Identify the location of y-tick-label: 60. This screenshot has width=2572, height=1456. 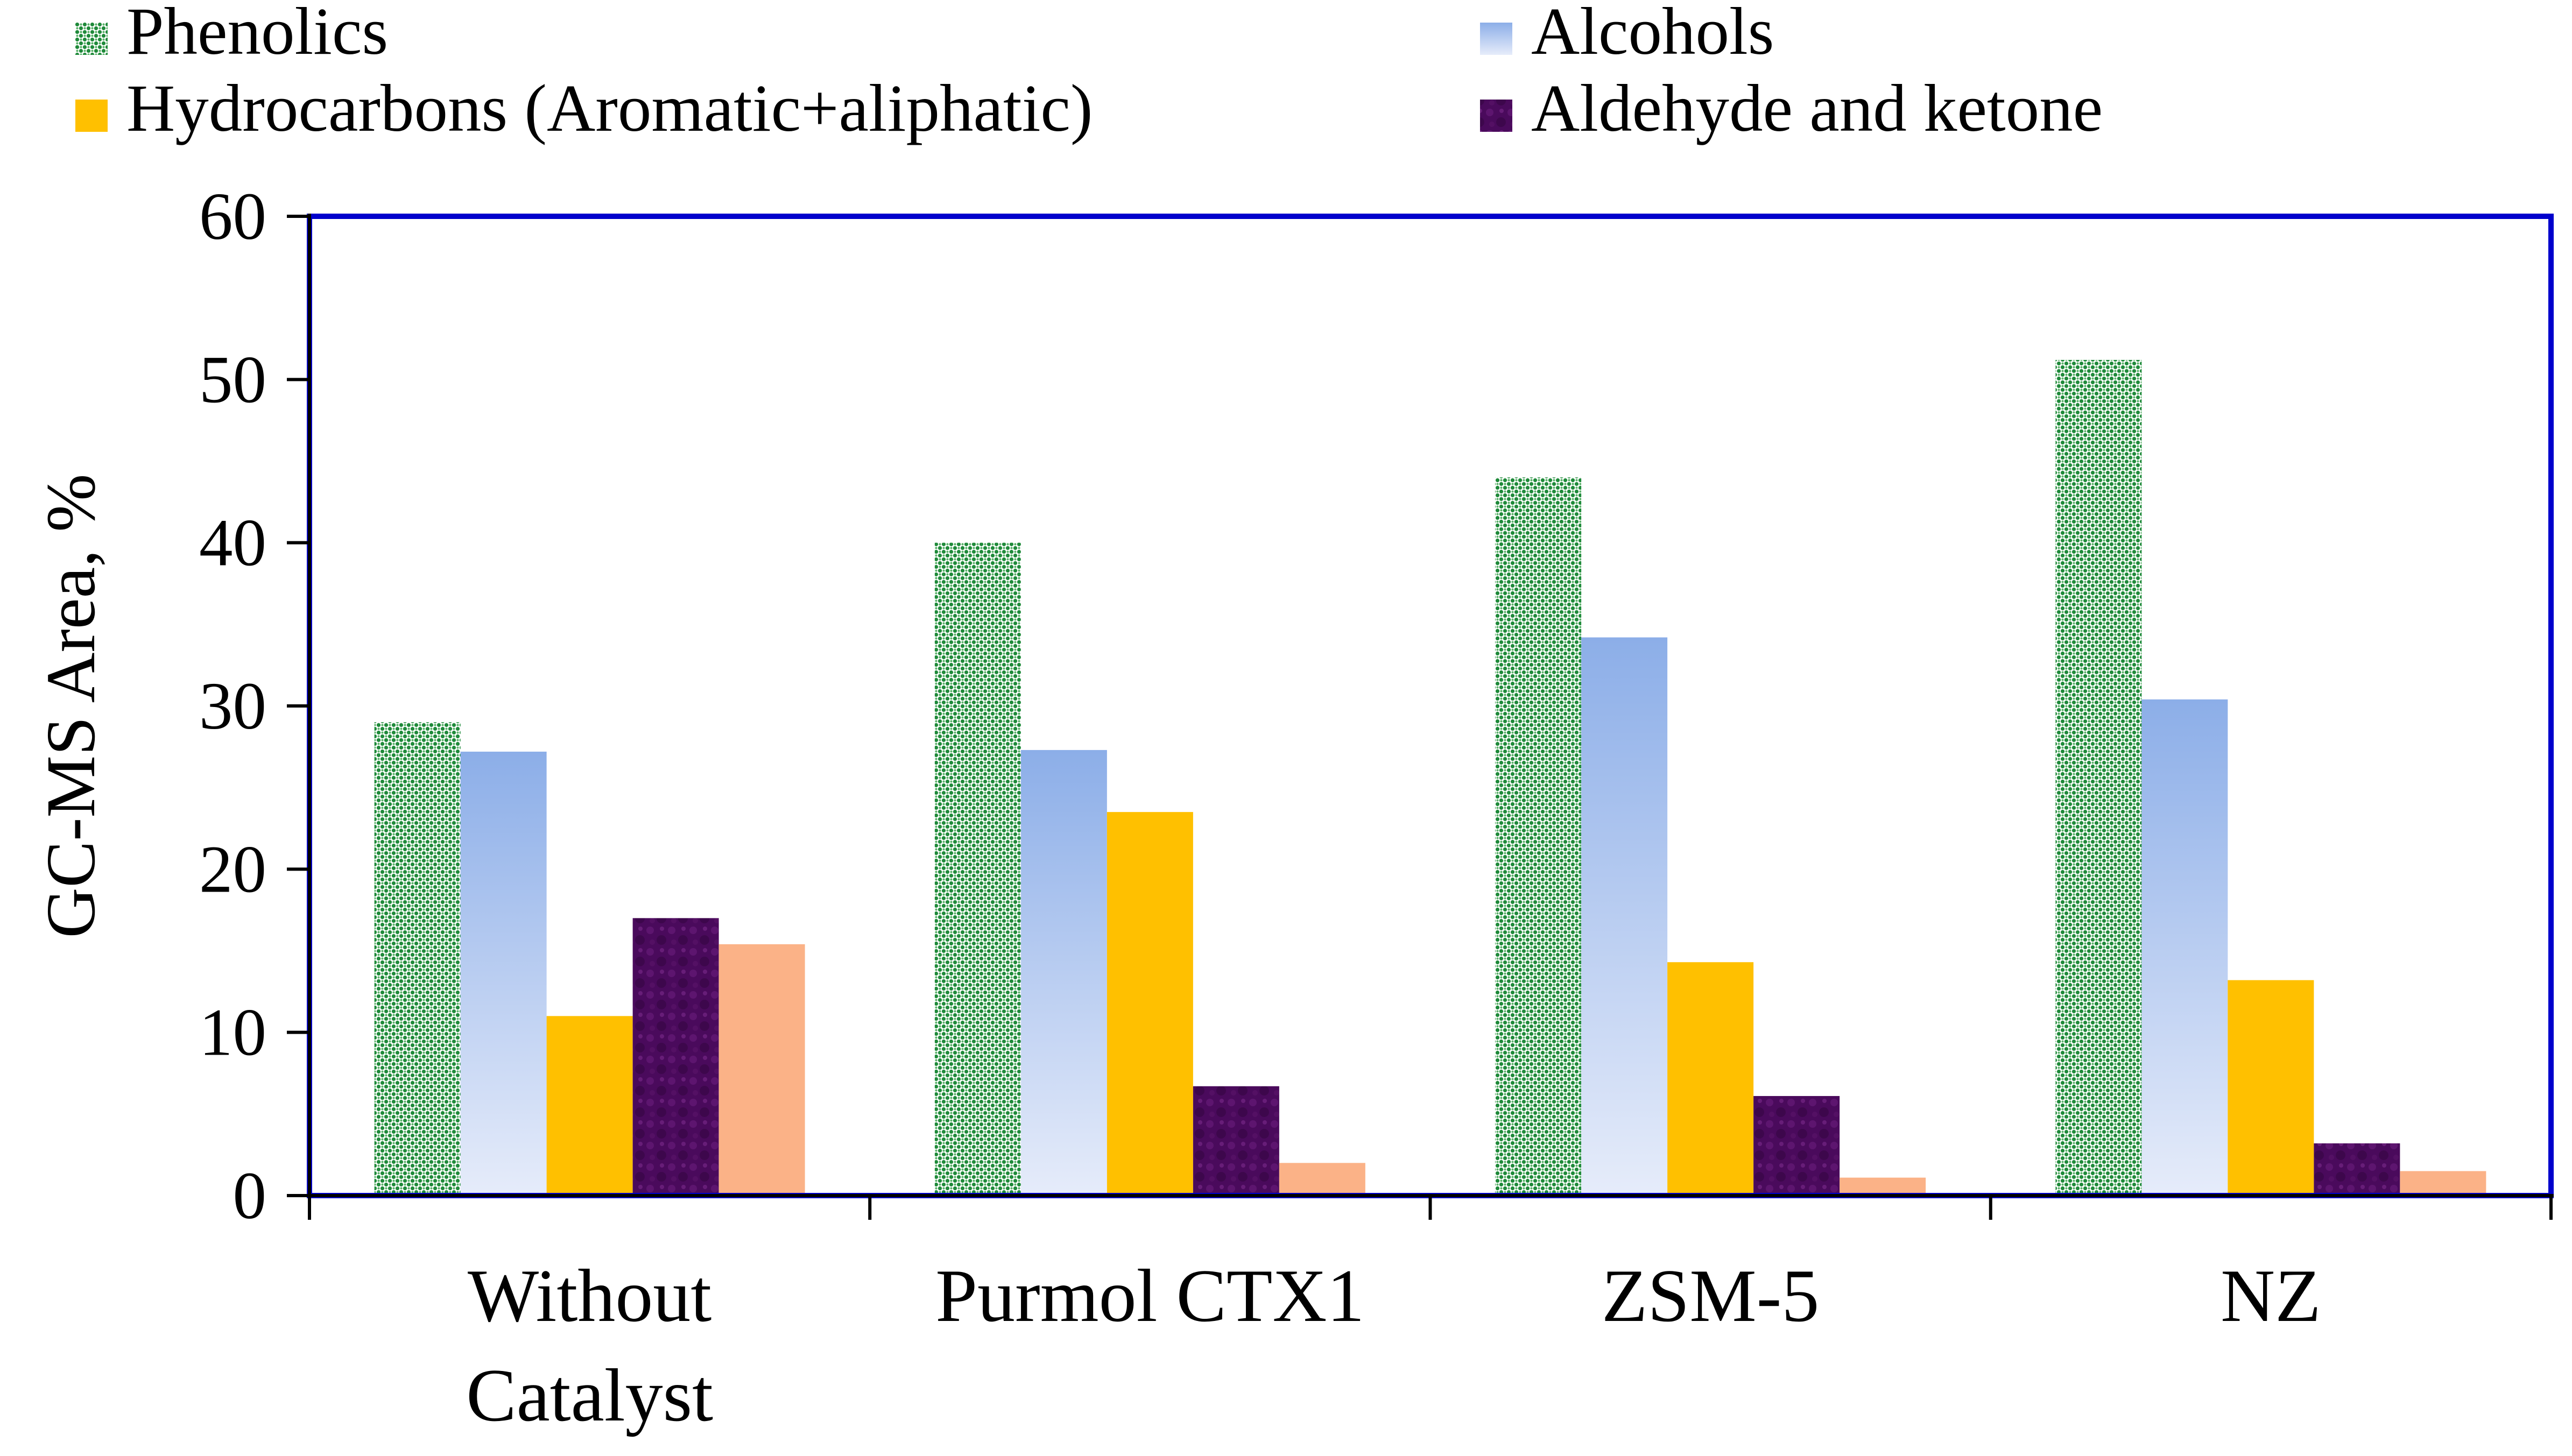
(232, 217).